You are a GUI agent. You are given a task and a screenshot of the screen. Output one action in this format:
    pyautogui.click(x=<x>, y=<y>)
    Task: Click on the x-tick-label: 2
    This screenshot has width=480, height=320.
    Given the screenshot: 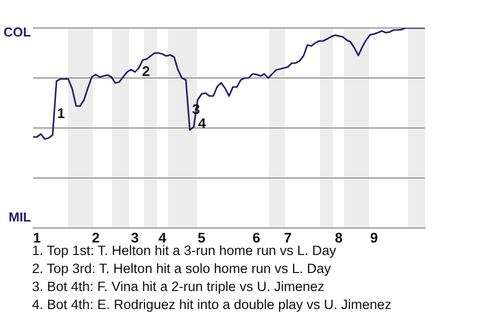 What is the action you would take?
    pyautogui.click(x=96, y=237)
    